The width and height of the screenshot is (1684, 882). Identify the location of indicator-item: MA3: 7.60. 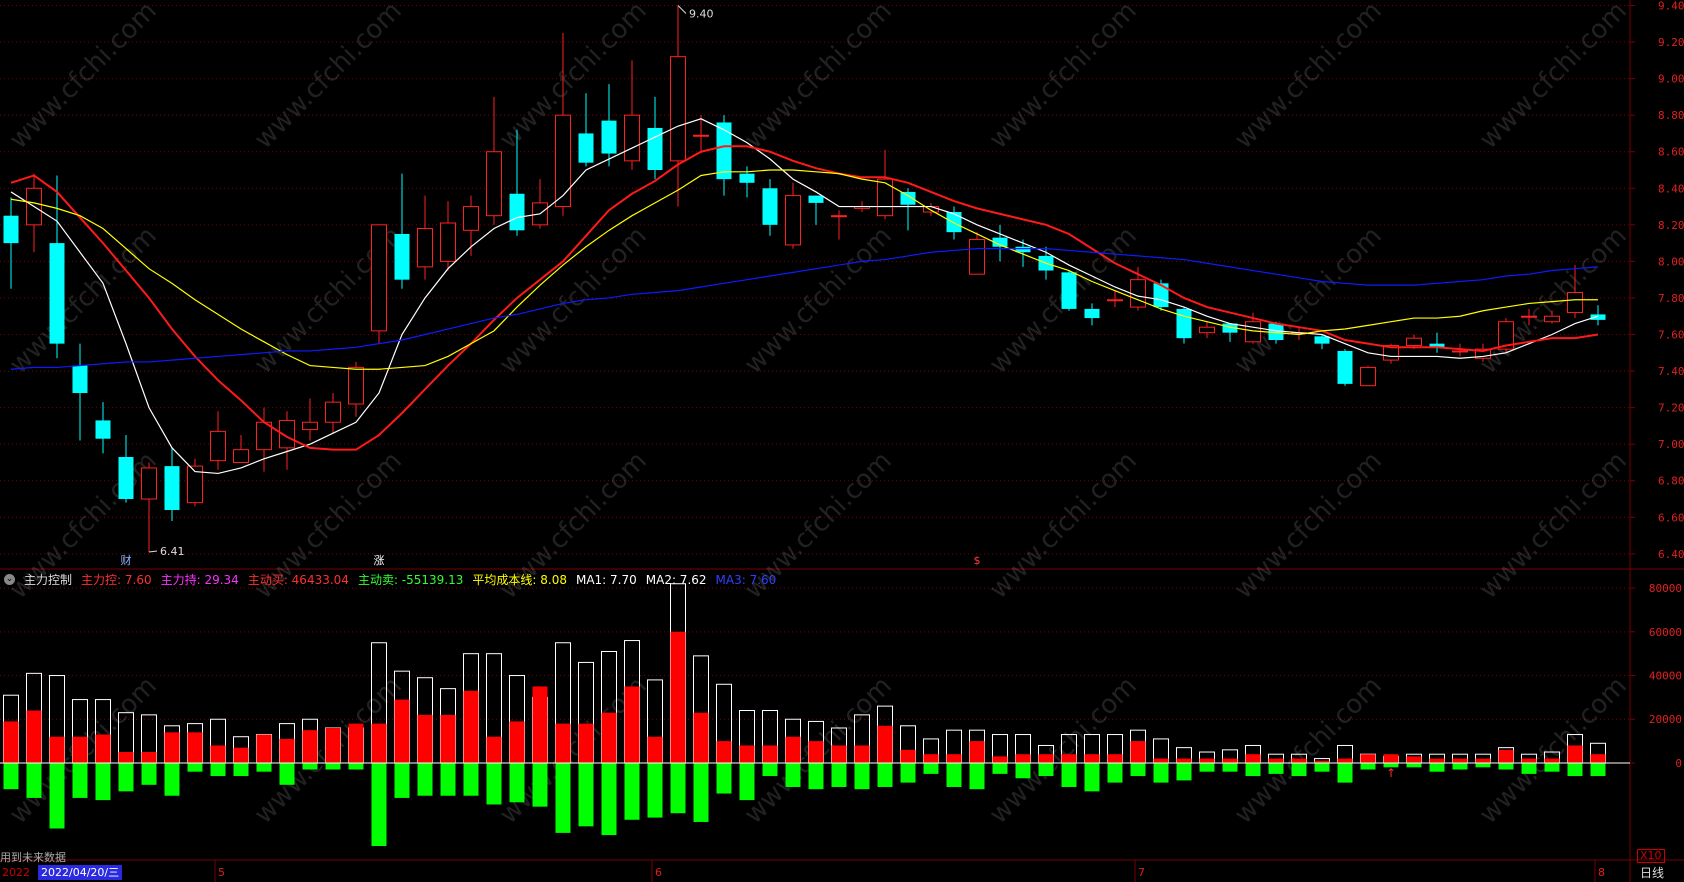
(746, 579).